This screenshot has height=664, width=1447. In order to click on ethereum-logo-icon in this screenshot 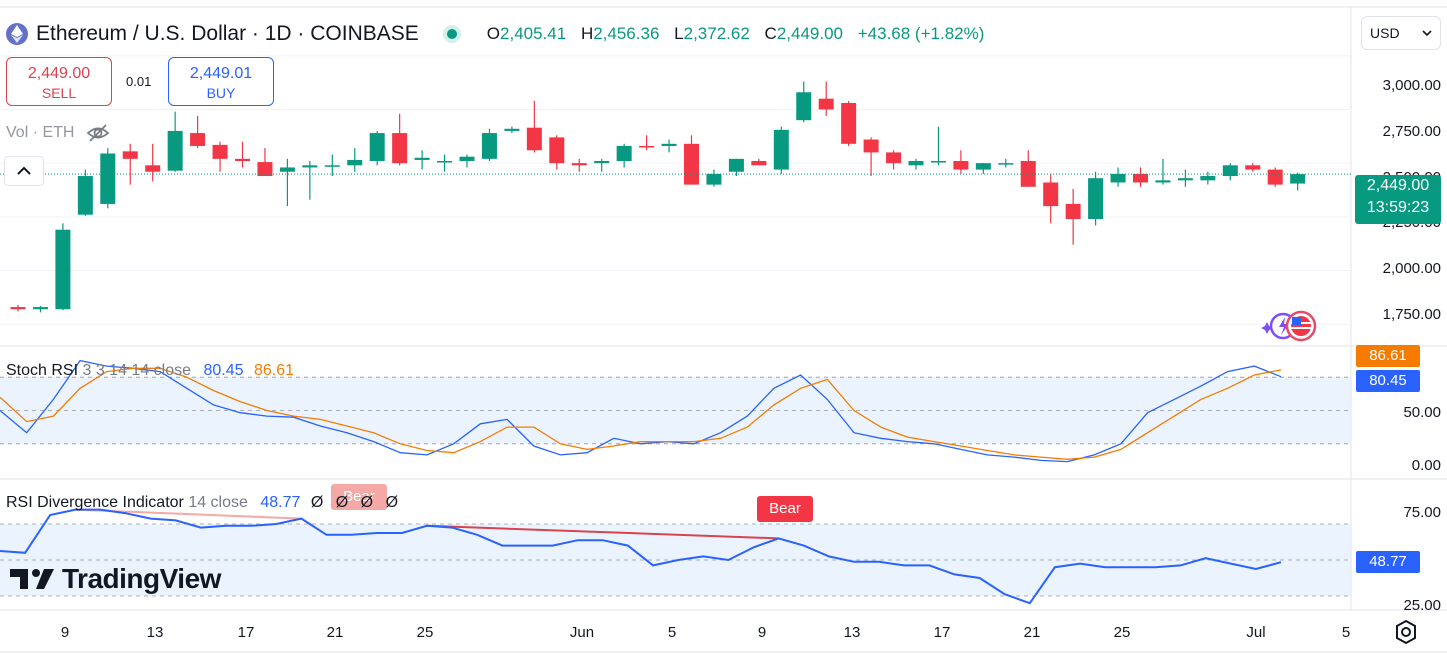, I will do `click(17, 34)`.